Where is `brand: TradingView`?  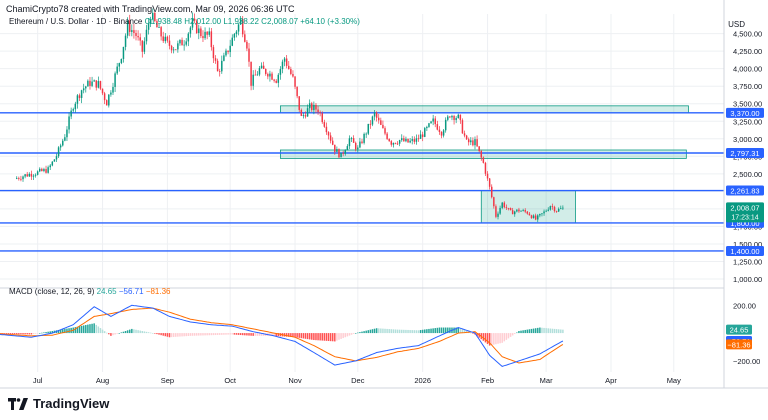
brand: TradingView is located at coordinates (58, 403).